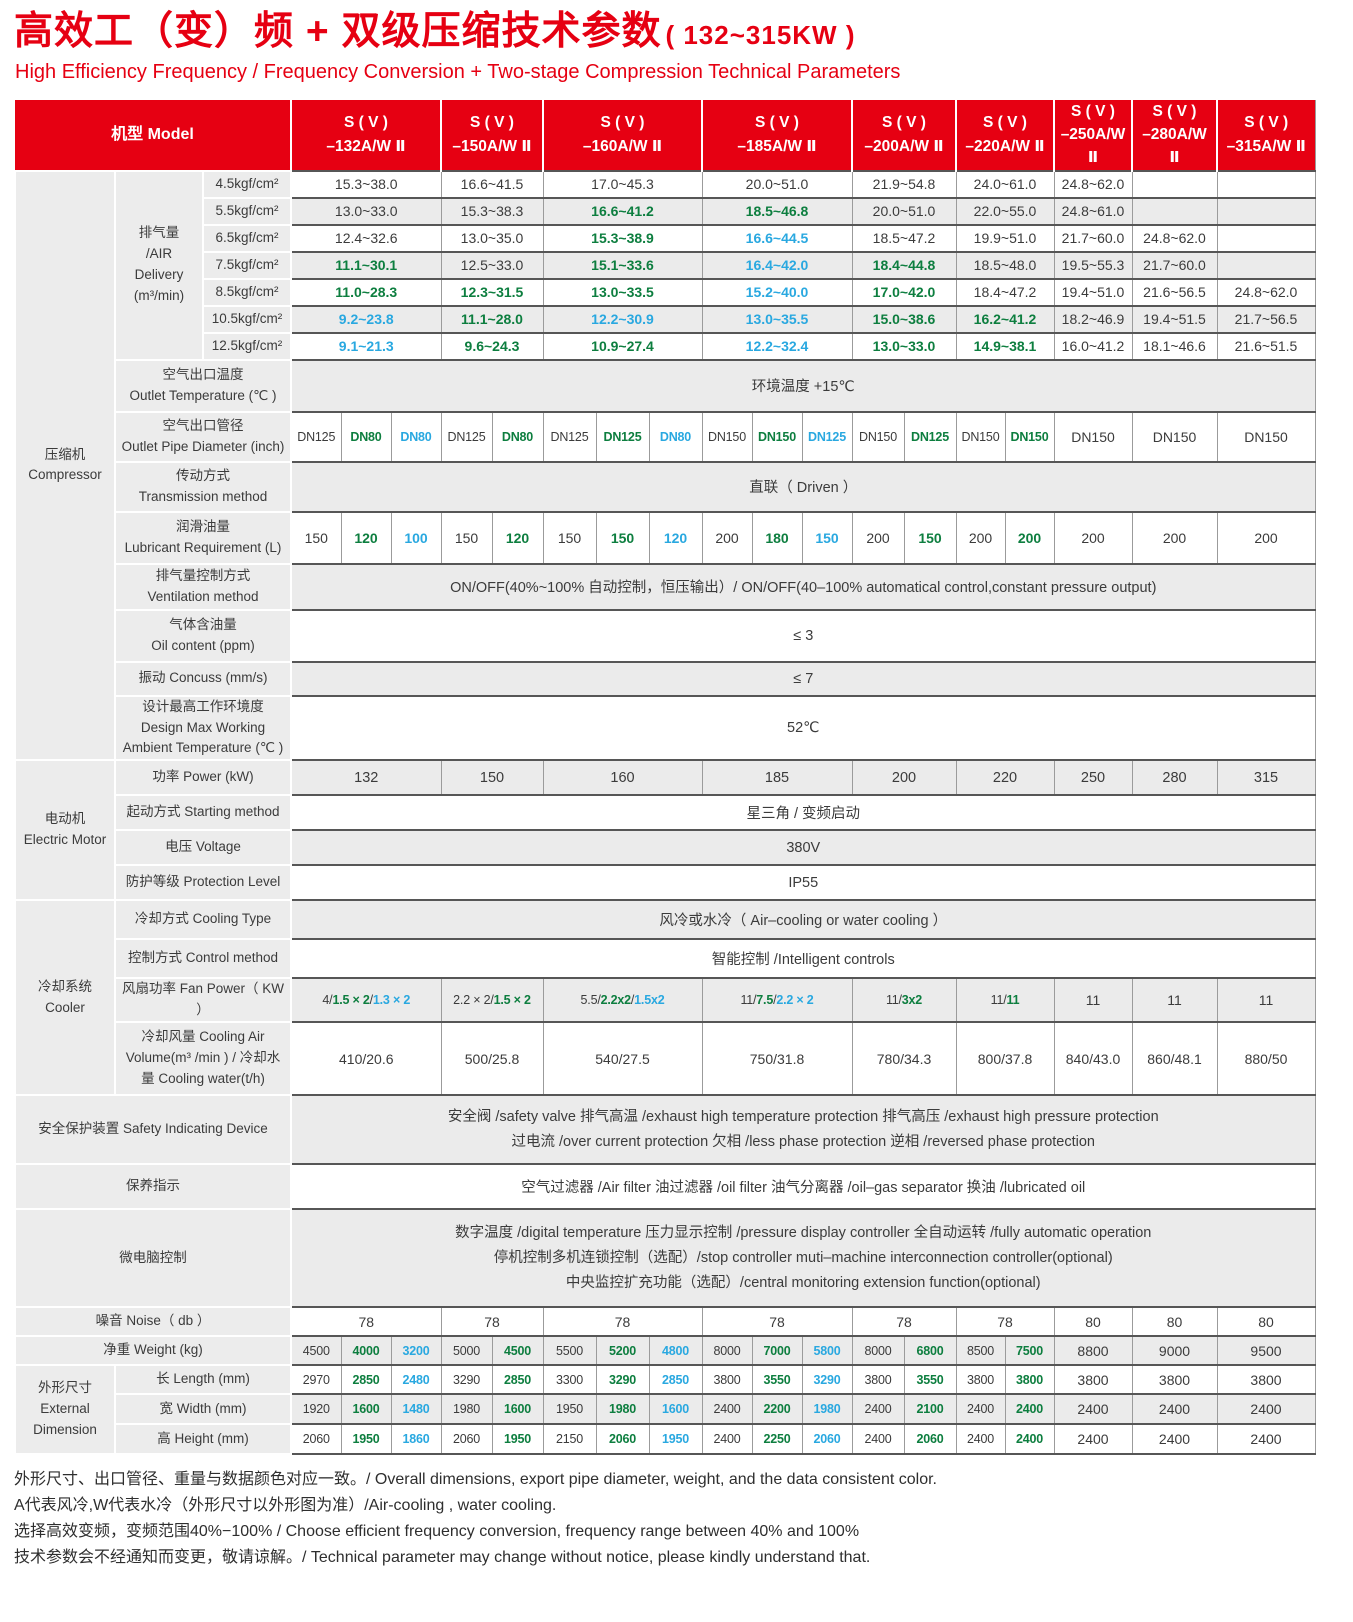 The width and height of the screenshot is (1353, 1622). Describe the element at coordinates (776, 318) in the screenshot. I see `table-cell: 13.0~35.5` at that location.